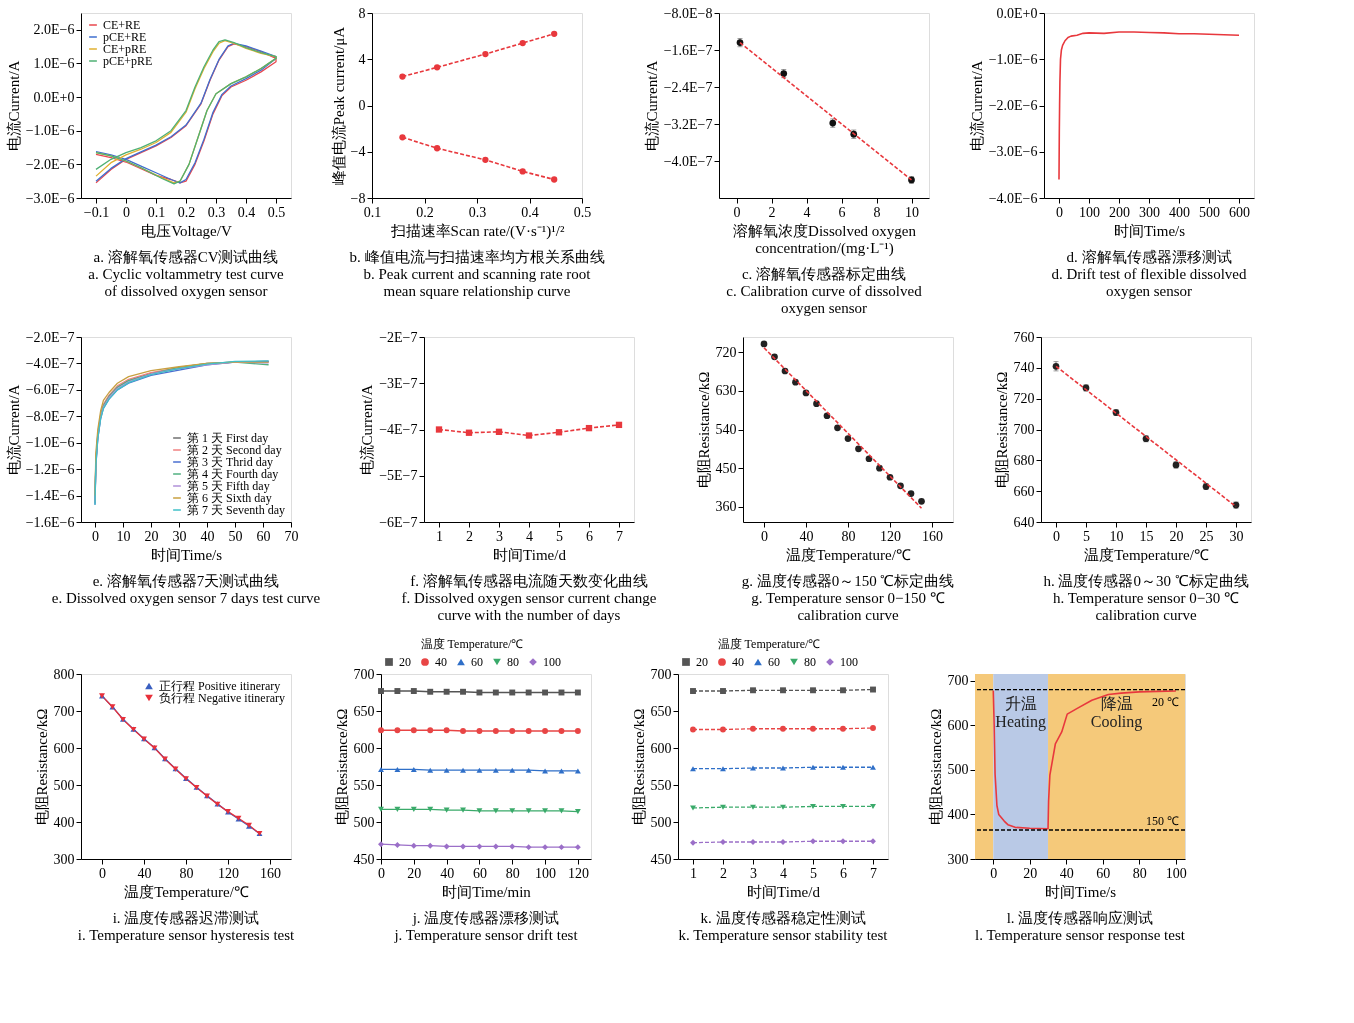 The width and height of the screenshot is (1354, 1023). Describe the element at coordinates (873, 873) in the screenshot. I see `x-tick-label: 7` at that location.